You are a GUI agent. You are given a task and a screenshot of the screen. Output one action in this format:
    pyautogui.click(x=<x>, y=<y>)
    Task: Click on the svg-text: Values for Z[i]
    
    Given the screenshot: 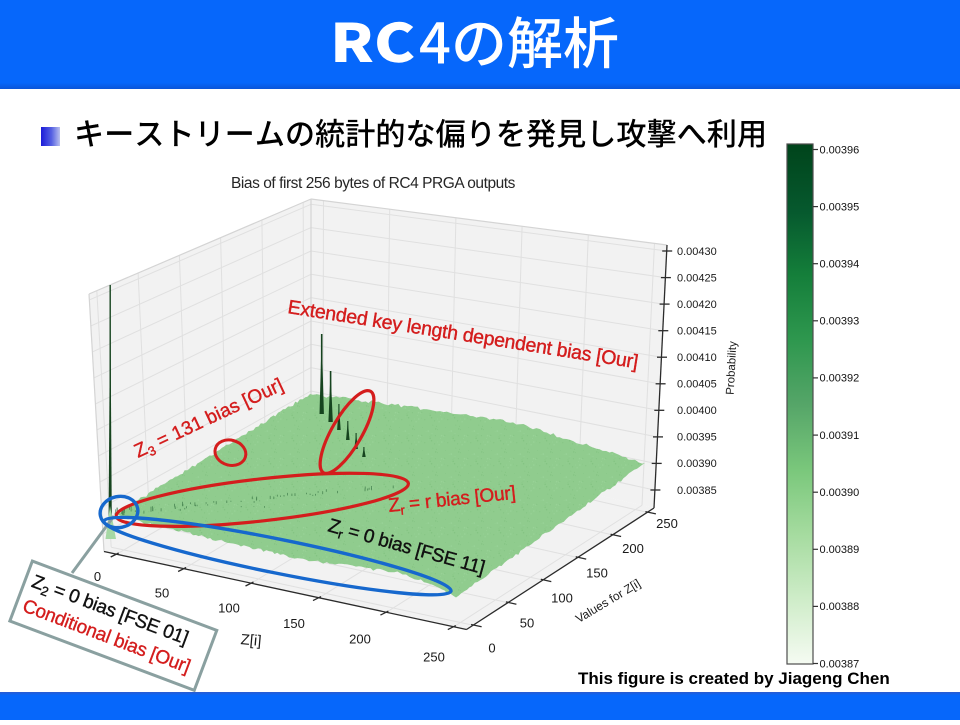 What is the action you would take?
    pyautogui.click(x=608, y=601)
    